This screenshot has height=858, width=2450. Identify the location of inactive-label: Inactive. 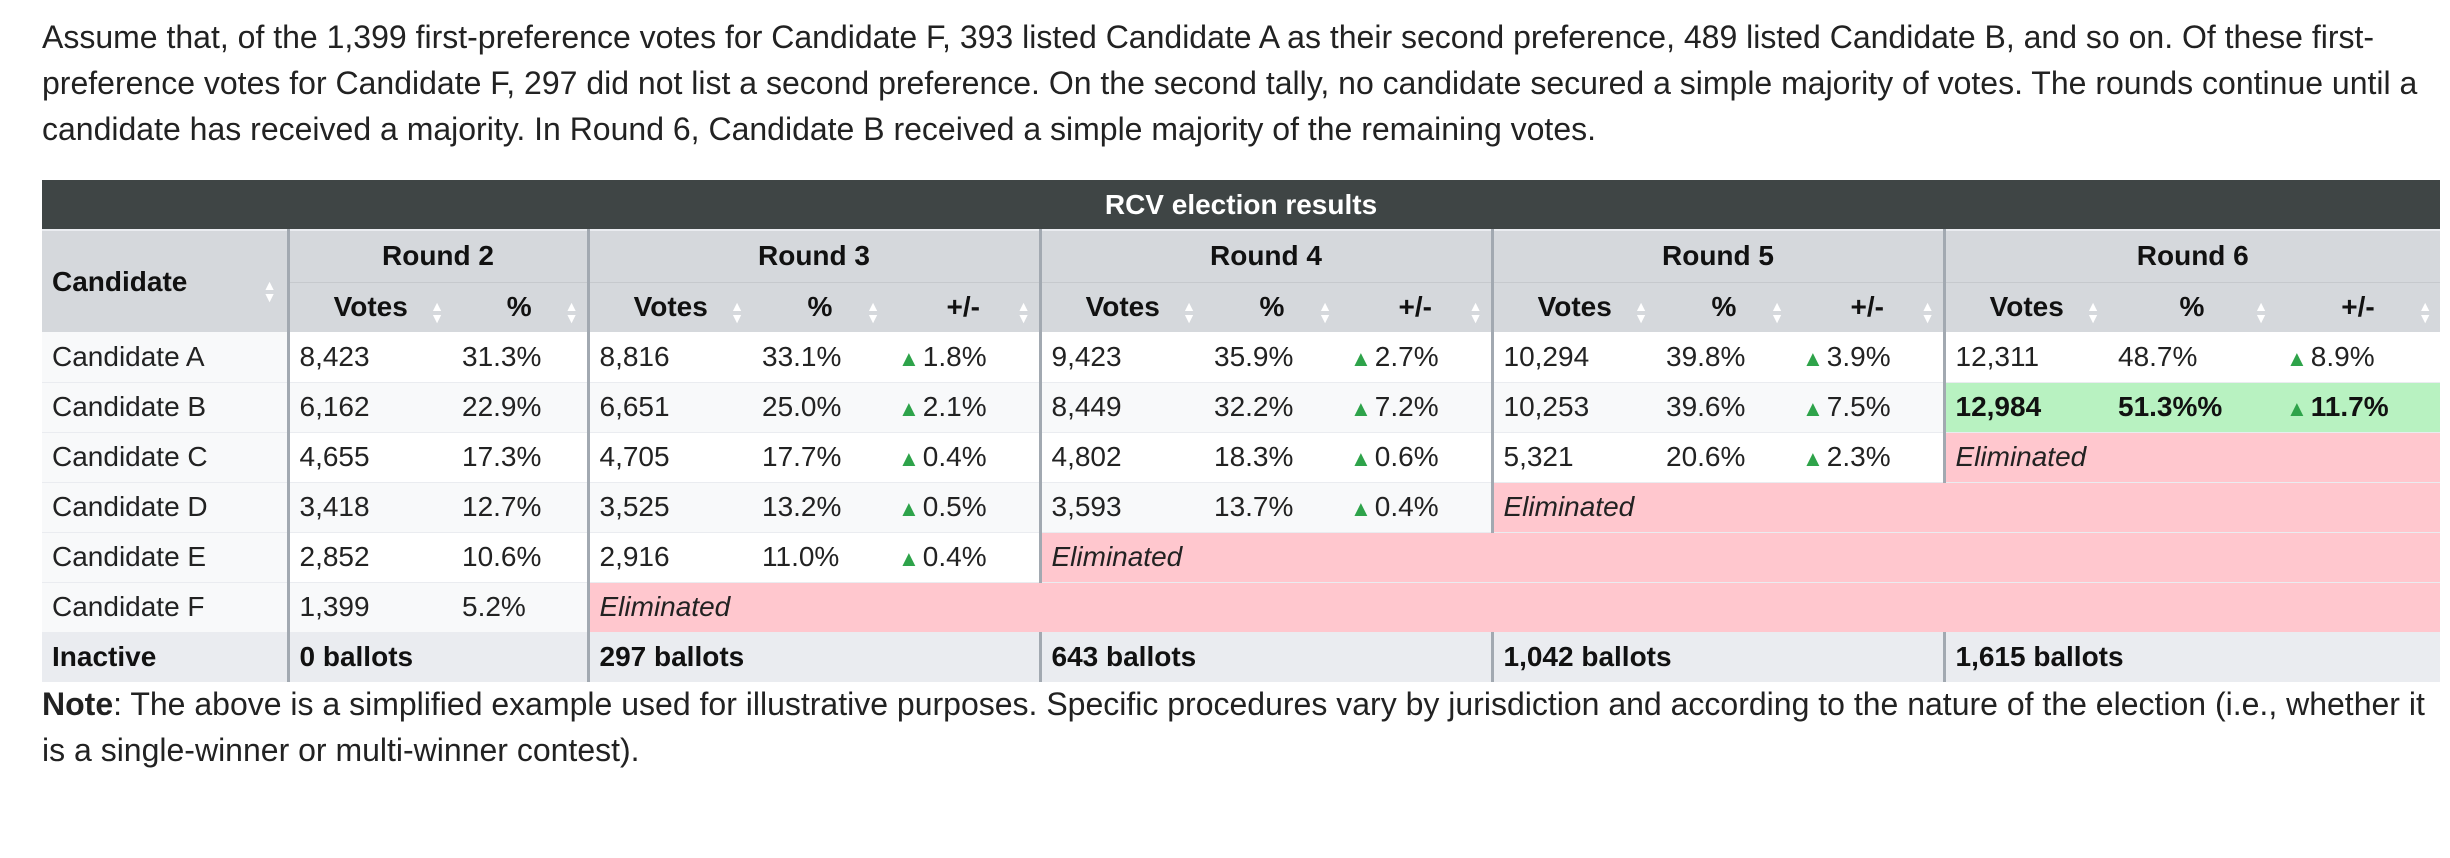
(165, 657).